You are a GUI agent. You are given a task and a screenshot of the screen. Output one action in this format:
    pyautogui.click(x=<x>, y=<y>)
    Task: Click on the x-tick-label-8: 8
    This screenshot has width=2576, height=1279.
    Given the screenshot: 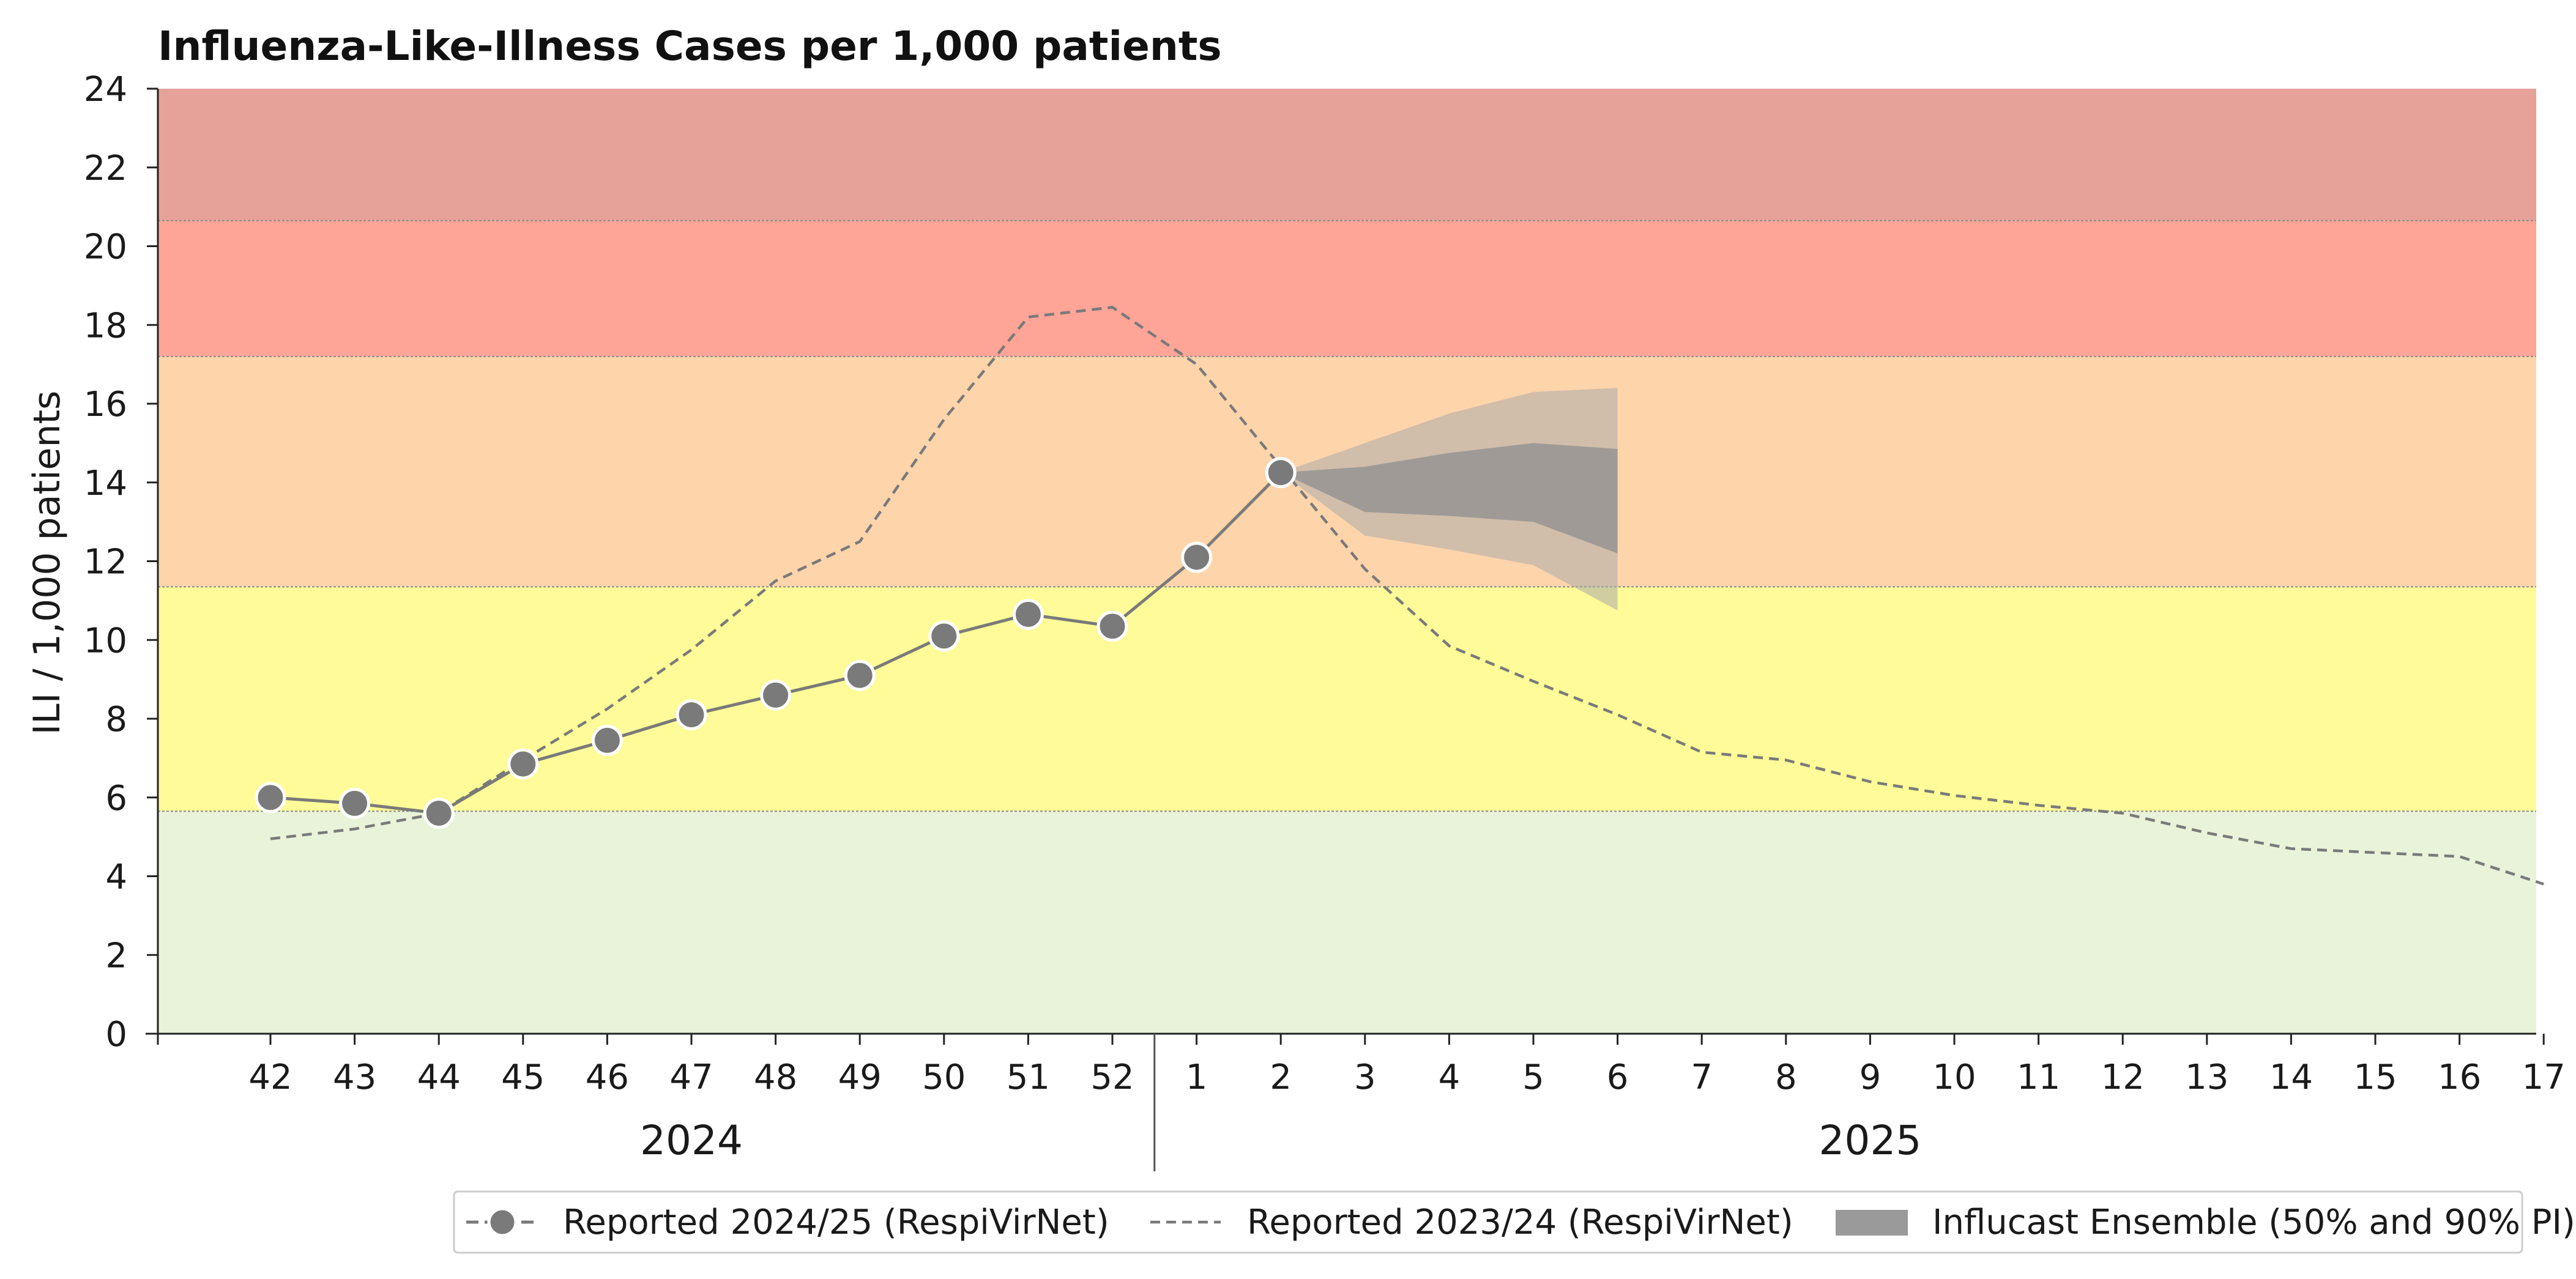 What is the action you would take?
    pyautogui.click(x=1786, y=1077)
    